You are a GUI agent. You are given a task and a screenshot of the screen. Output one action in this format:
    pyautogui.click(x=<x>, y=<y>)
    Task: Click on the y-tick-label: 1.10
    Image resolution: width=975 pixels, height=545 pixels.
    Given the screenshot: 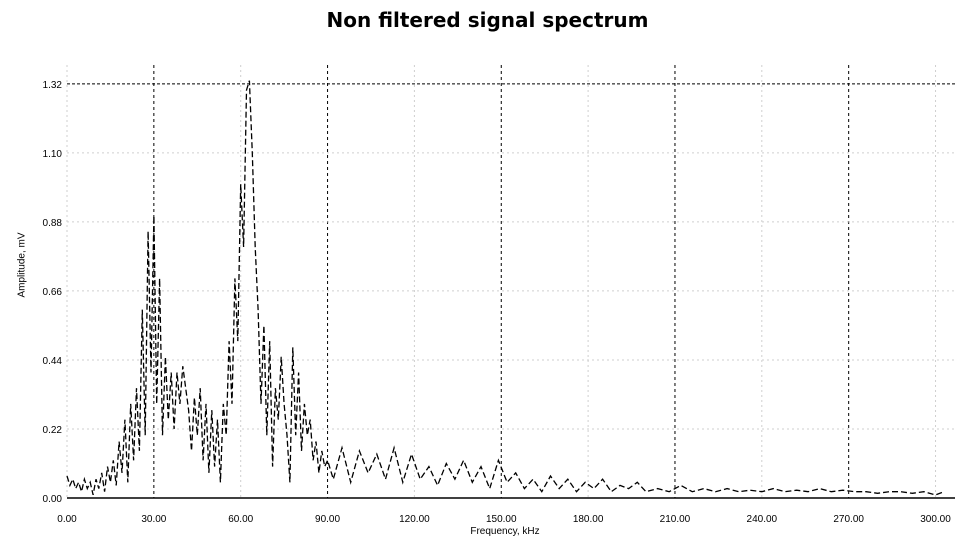 What is the action you would take?
    pyautogui.click(x=53, y=154)
    